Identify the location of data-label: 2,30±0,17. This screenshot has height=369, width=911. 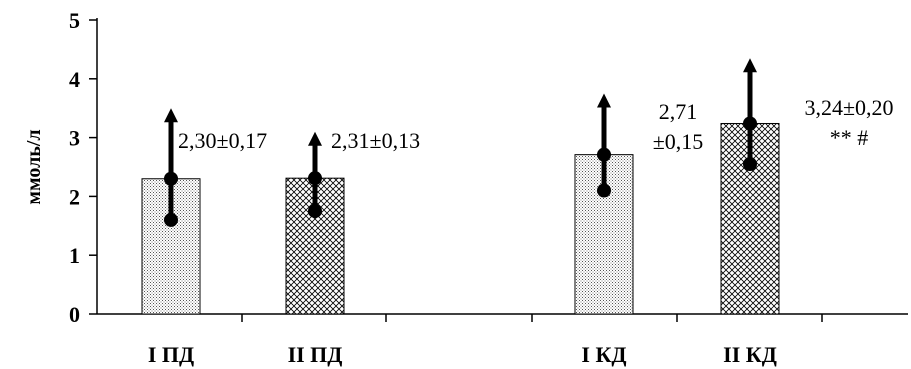
(222, 140).